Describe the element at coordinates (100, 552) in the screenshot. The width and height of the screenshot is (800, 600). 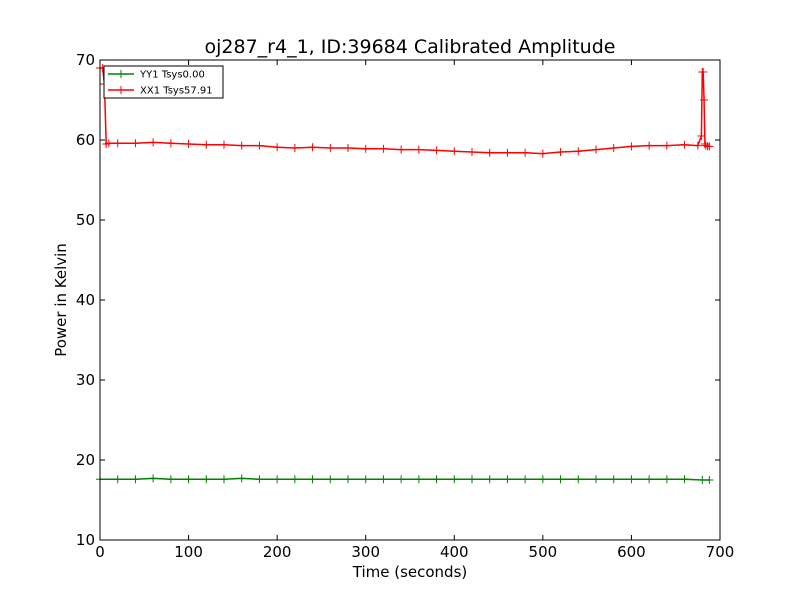
I see `x-tick-label: 0` at that location.